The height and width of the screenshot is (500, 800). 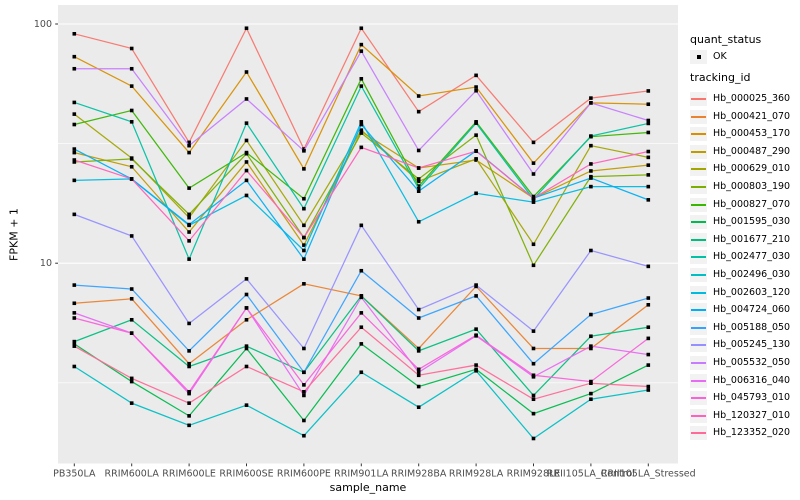 I want to click on legend-item-label: Hb_000803_190, so click(x=752, y=186).